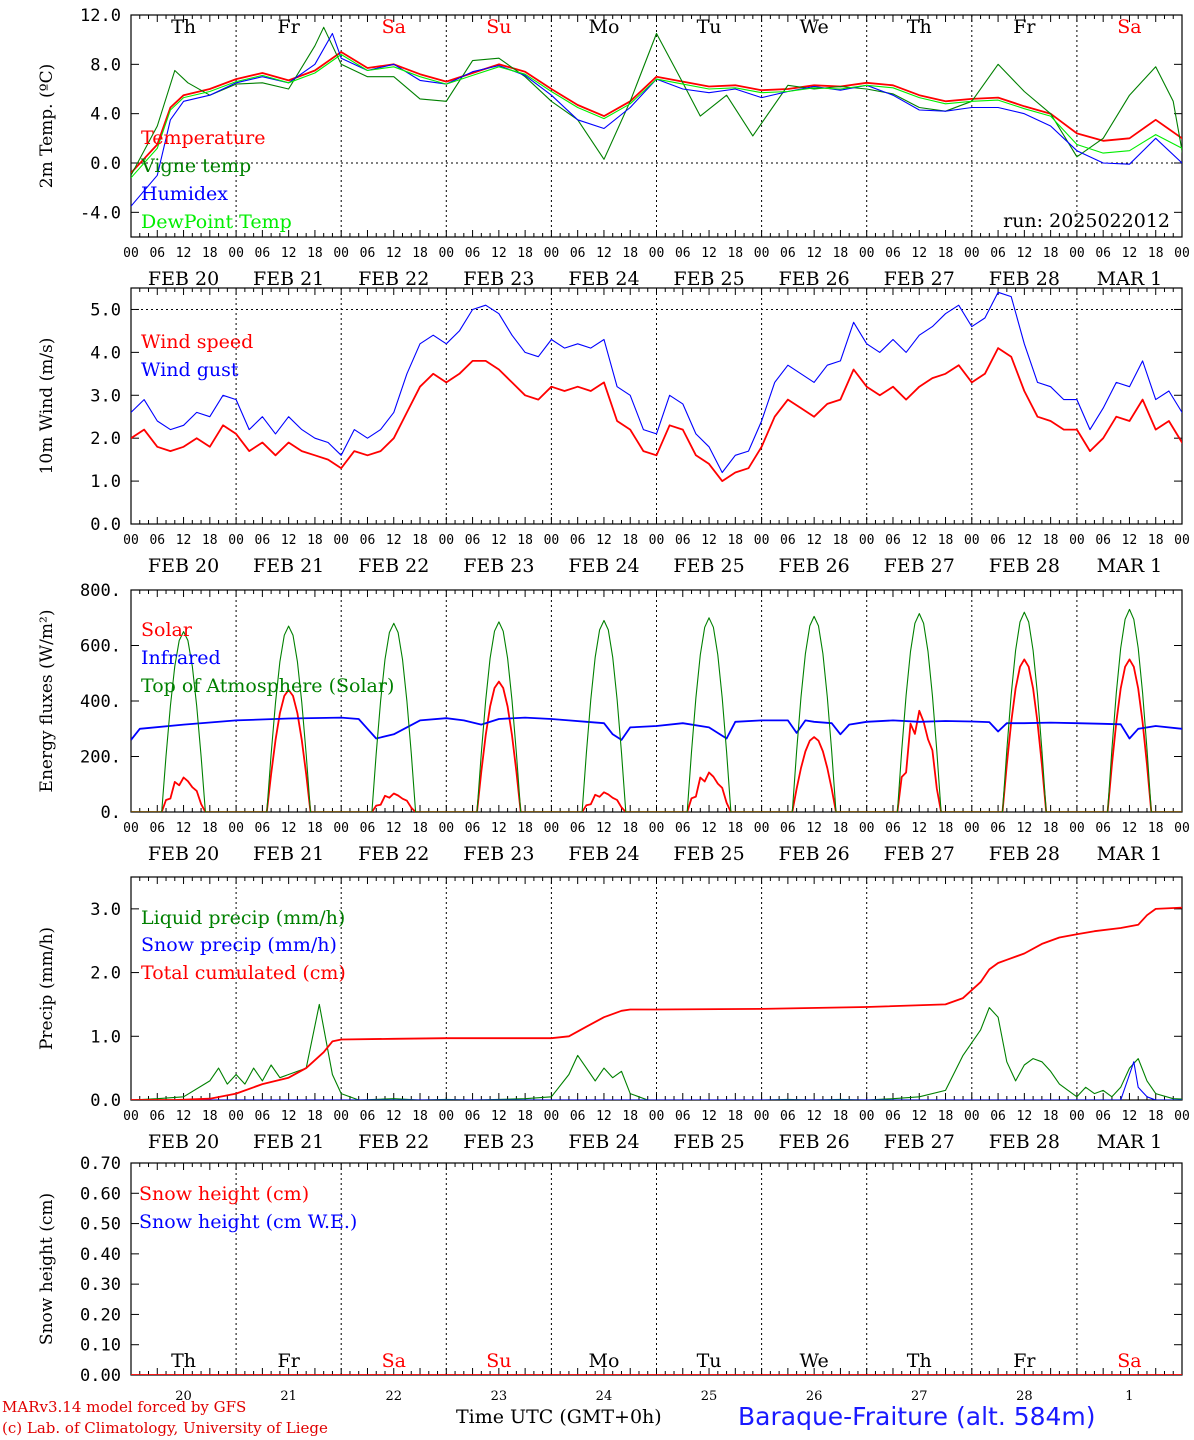 This screenshot has width=1194, height=1440. I want to click on series-line-infrared, so click(656, 728).